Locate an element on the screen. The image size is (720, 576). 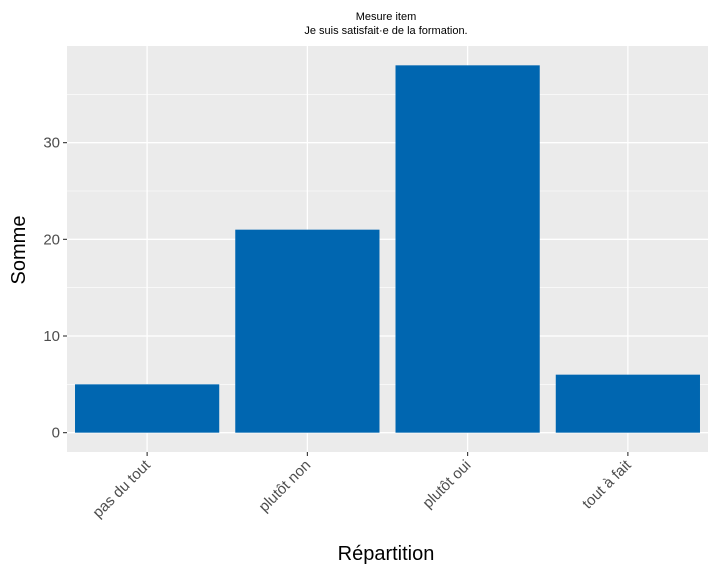
y-axis: 0 10 20 30 is located at coordinates (55, 288).